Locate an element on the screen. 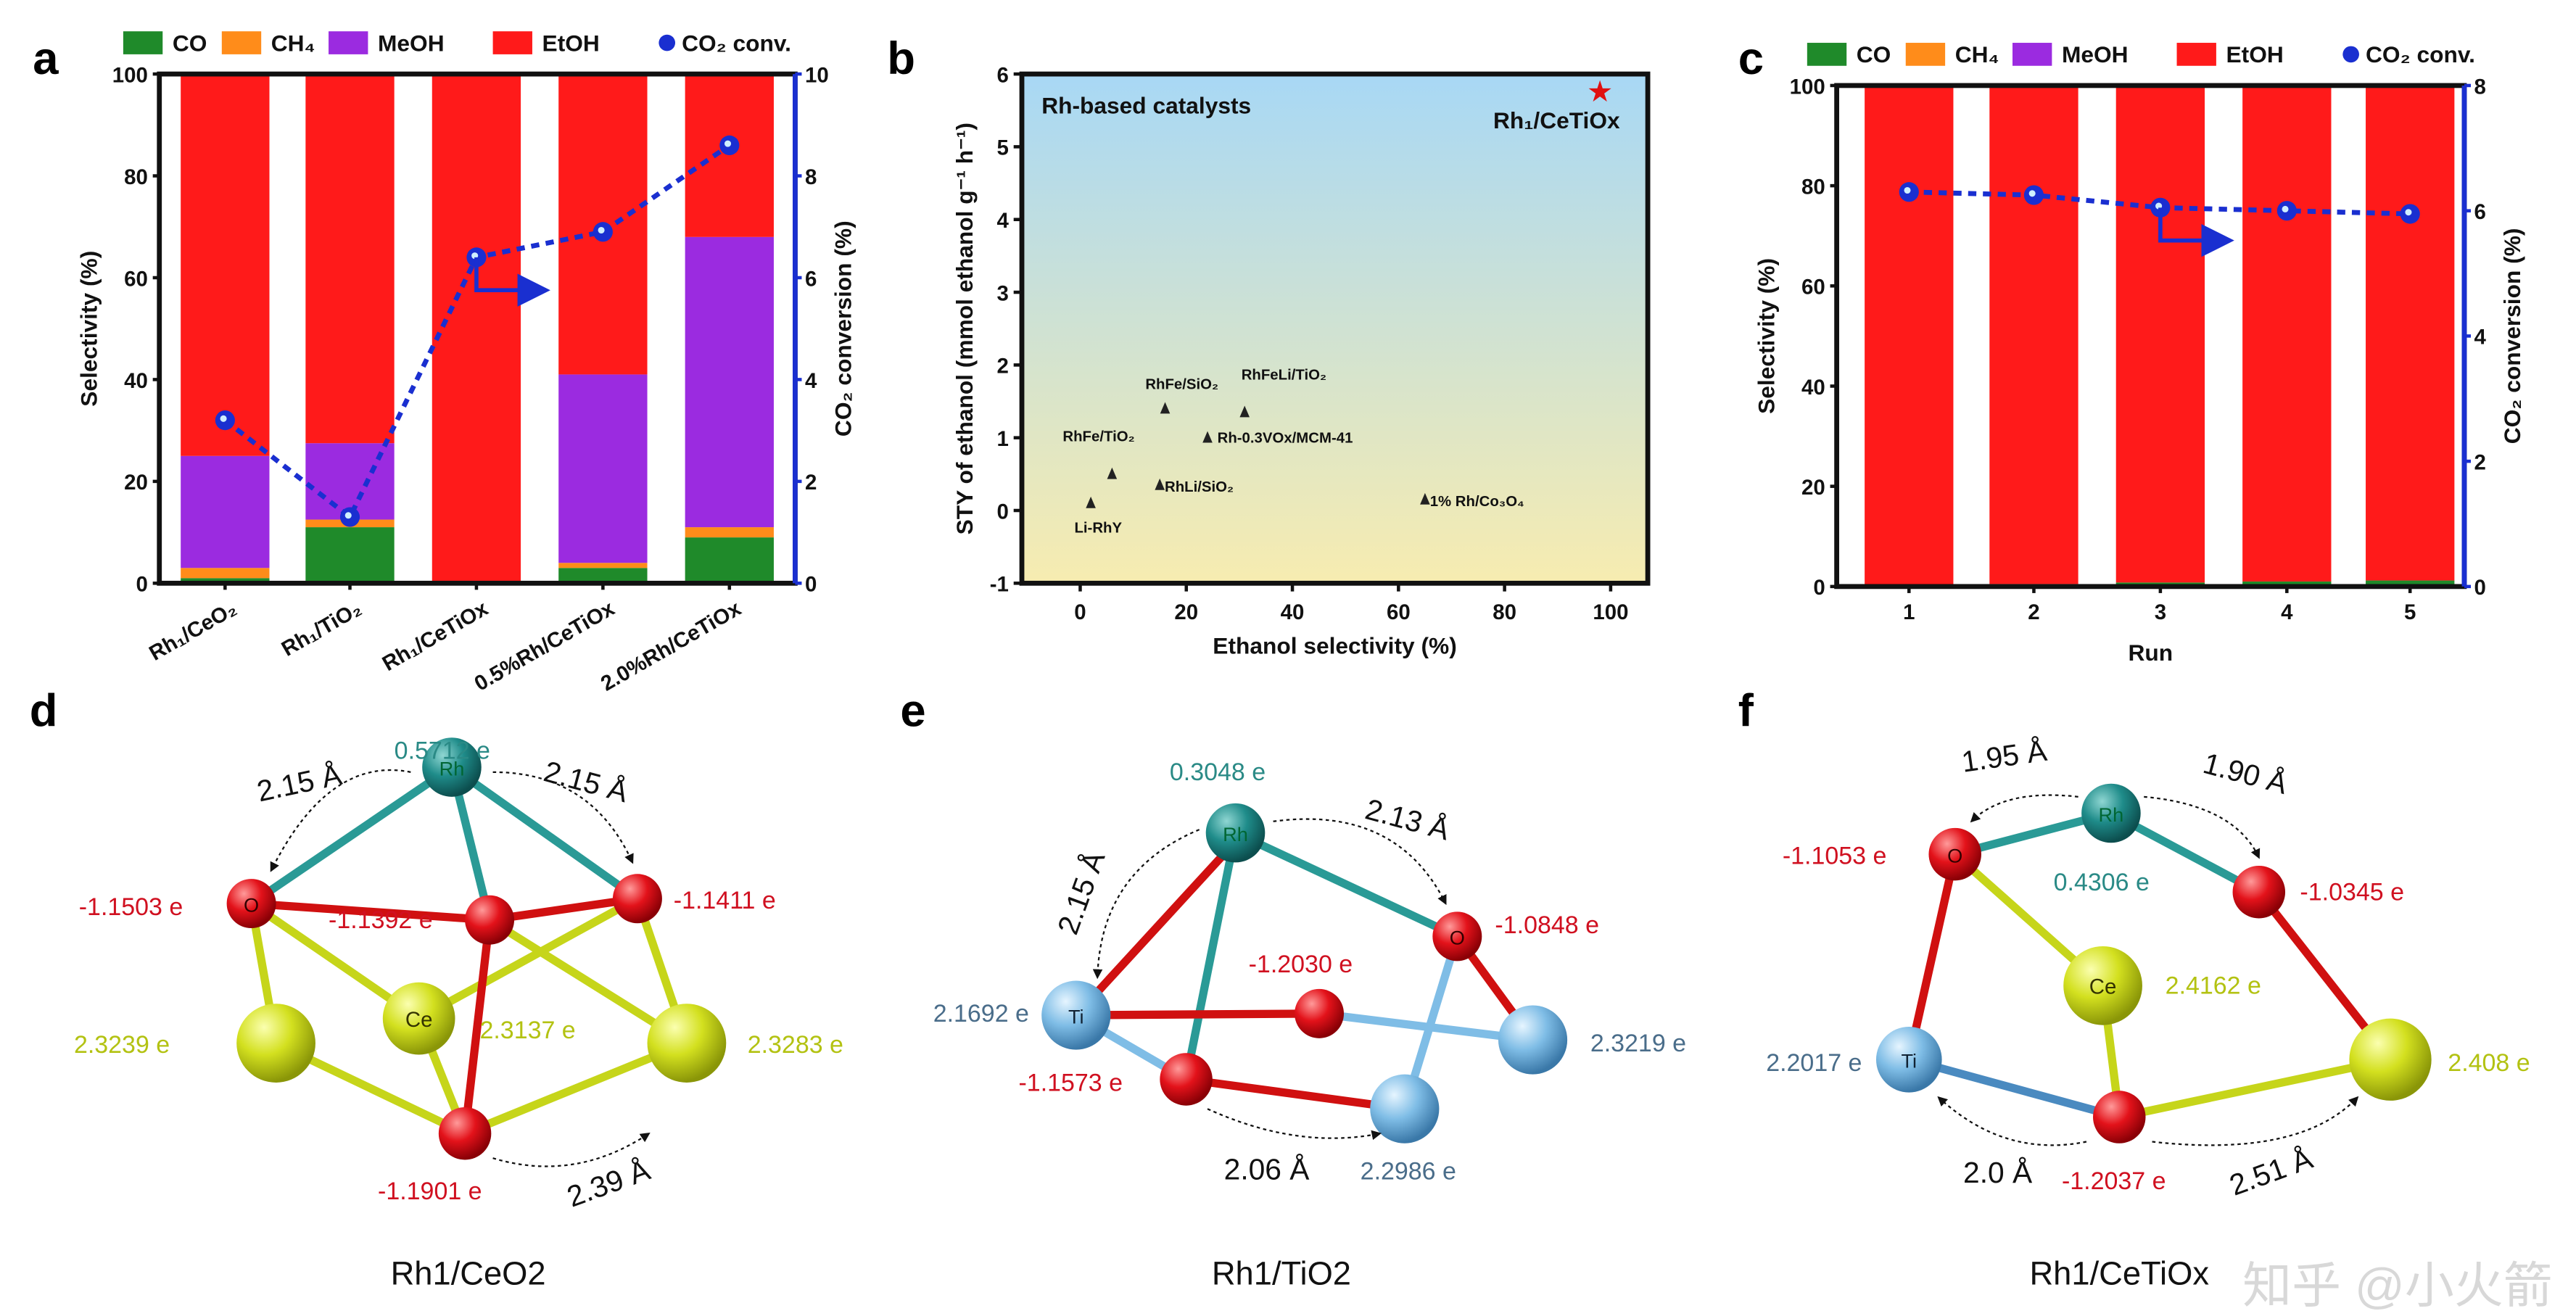 This screenshot has width=2576, height=1311. point-label: RhFeLi/TiO₂ is located at coordinates (1284, 375).